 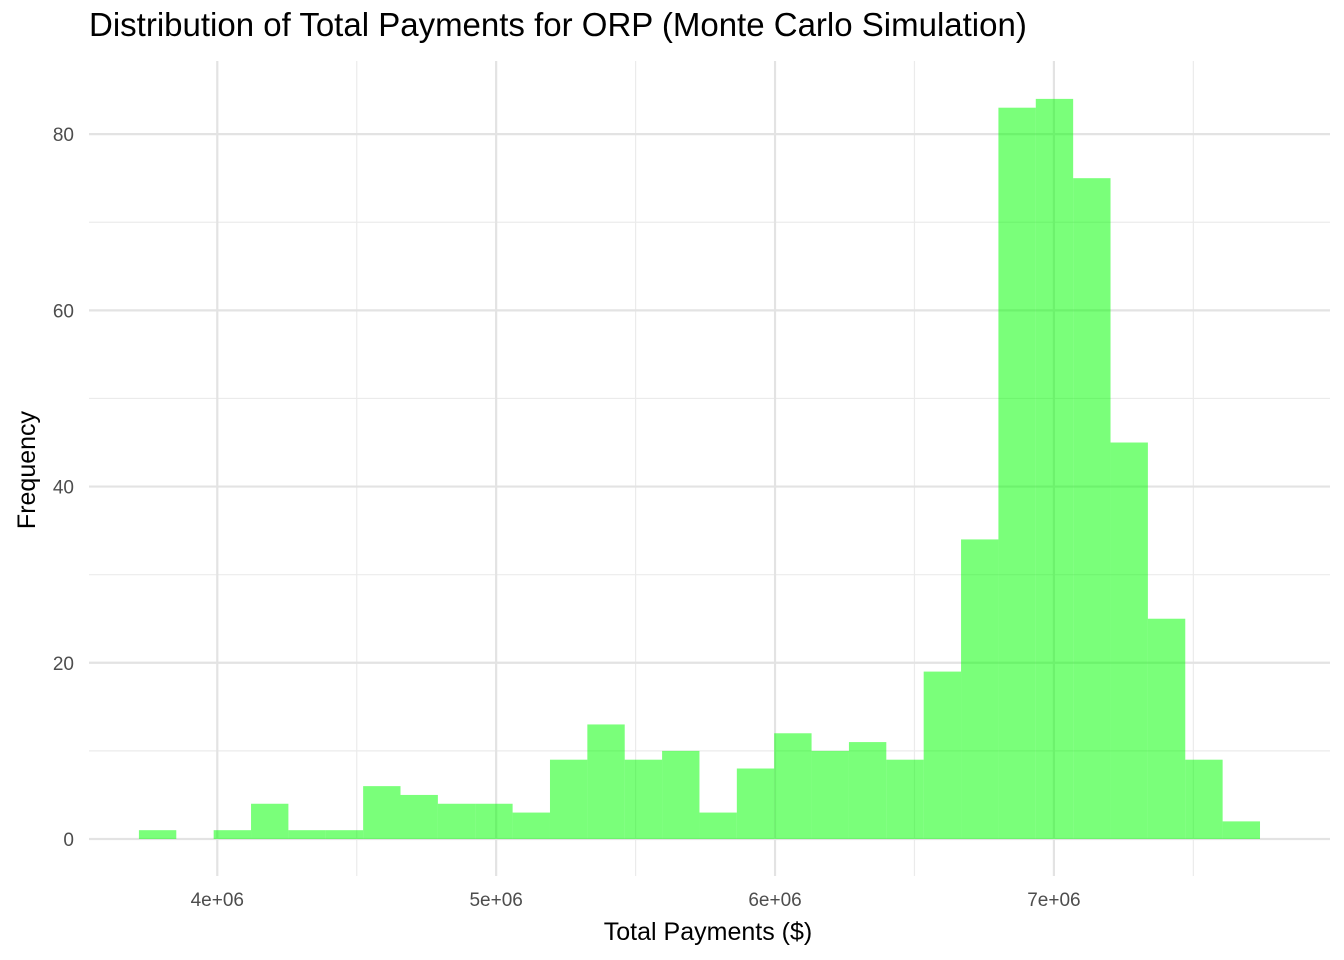 I want to click on y-tick-label: 20, so click(x=63, y=664).